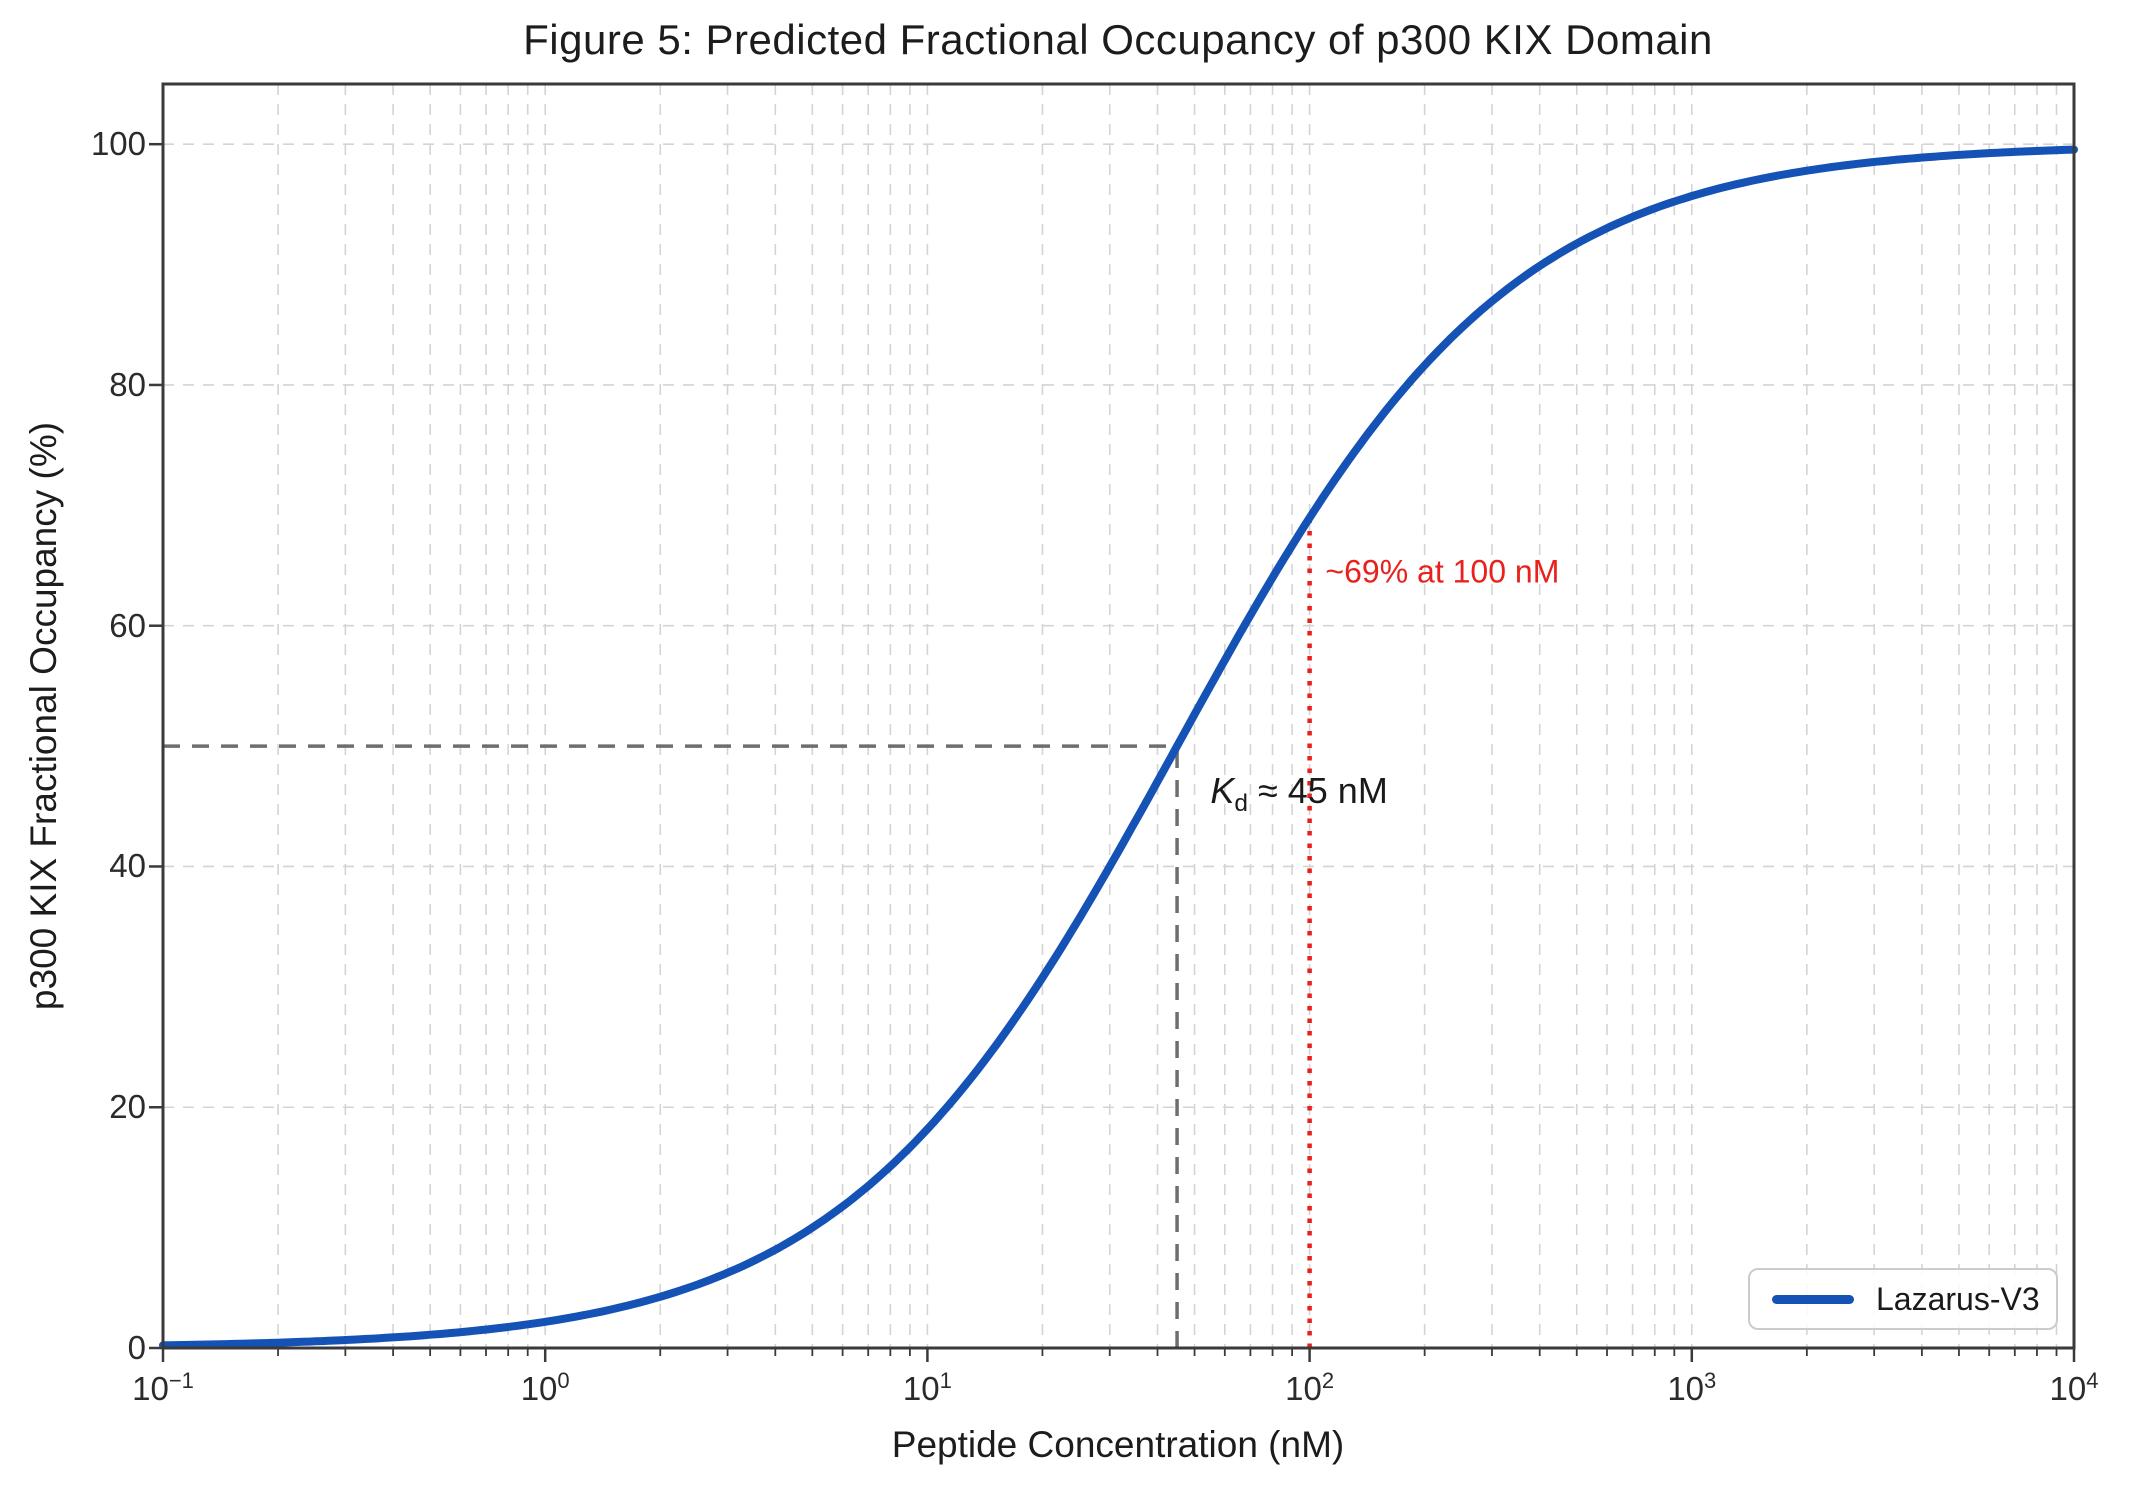  Describe the element at coordinates (1442, 571) in the screenshot. I see `occ100-label: ~69% at 100 nM` at that location.